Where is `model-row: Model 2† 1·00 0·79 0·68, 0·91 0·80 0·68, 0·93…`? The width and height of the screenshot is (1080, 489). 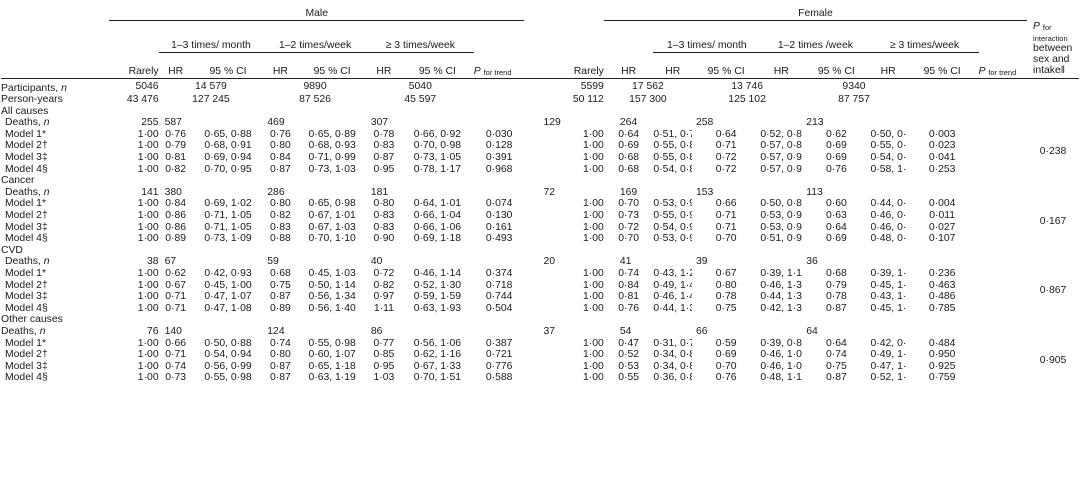 model-row: Model 2† 1·00 0·79 0·68, 0·91 0·80 0·68, 0·93… is located at coordinates (540, 146).